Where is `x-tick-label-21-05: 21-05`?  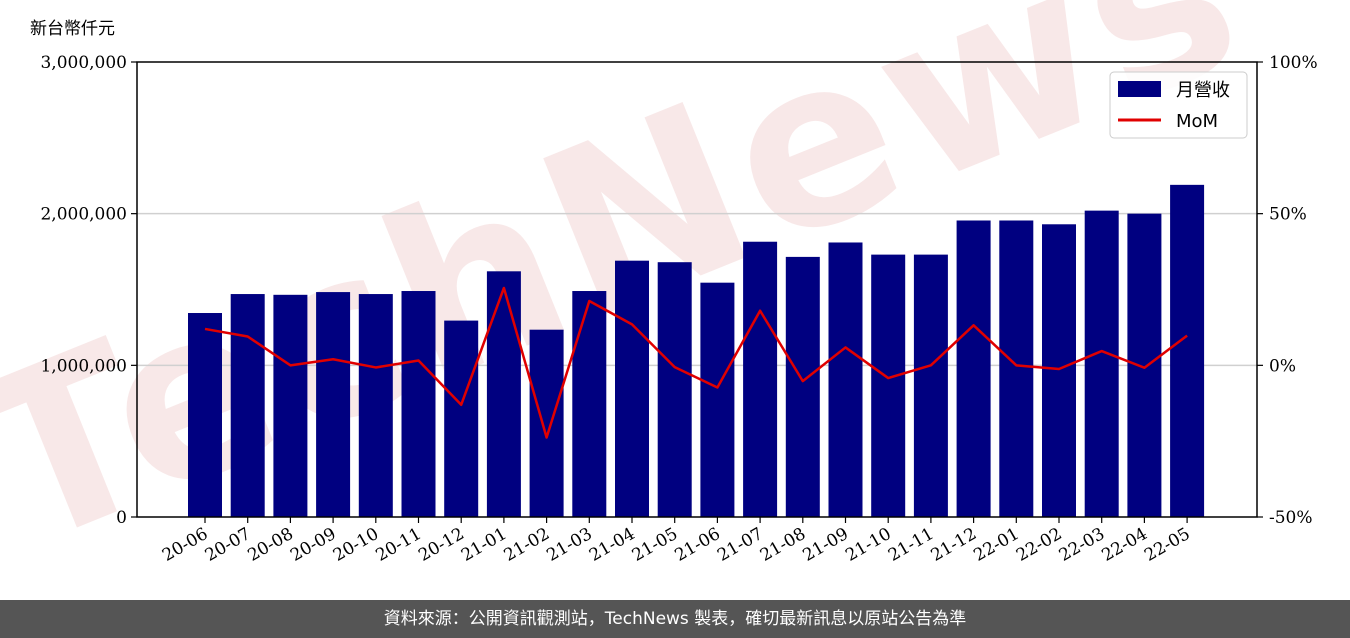 x-tick-label-21-05: 21-05 is located at coordinates (655, 545).